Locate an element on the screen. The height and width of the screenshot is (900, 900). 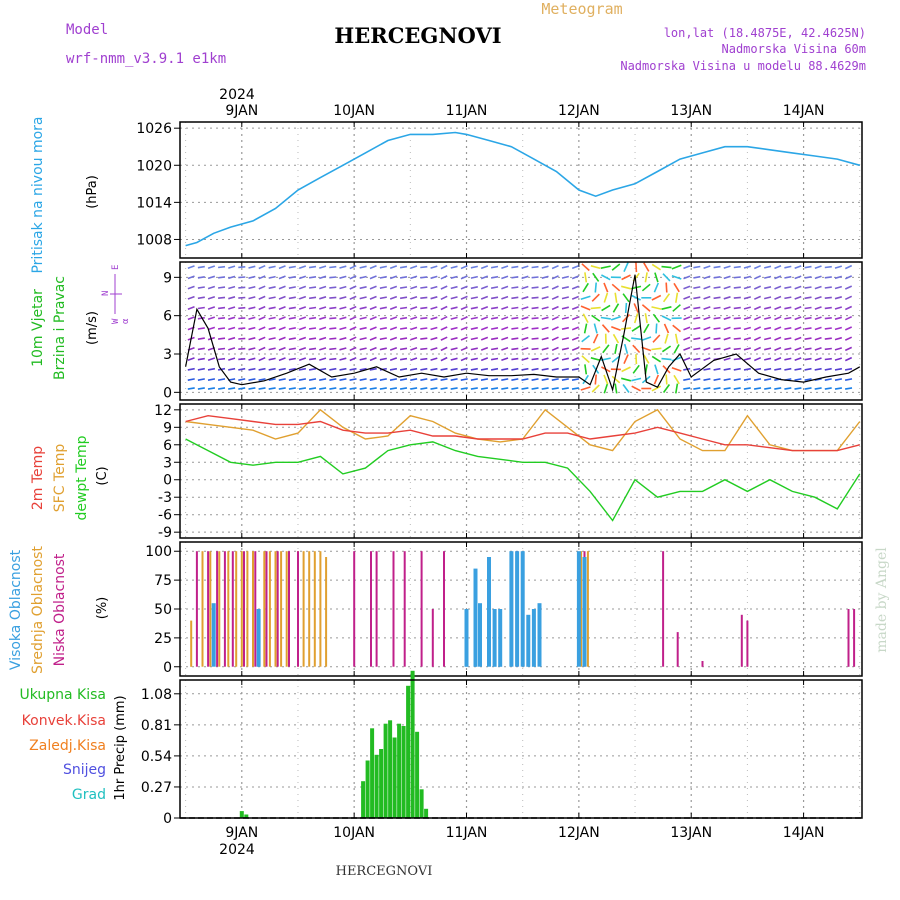
precip-bar is located at coordinates (421, 804).